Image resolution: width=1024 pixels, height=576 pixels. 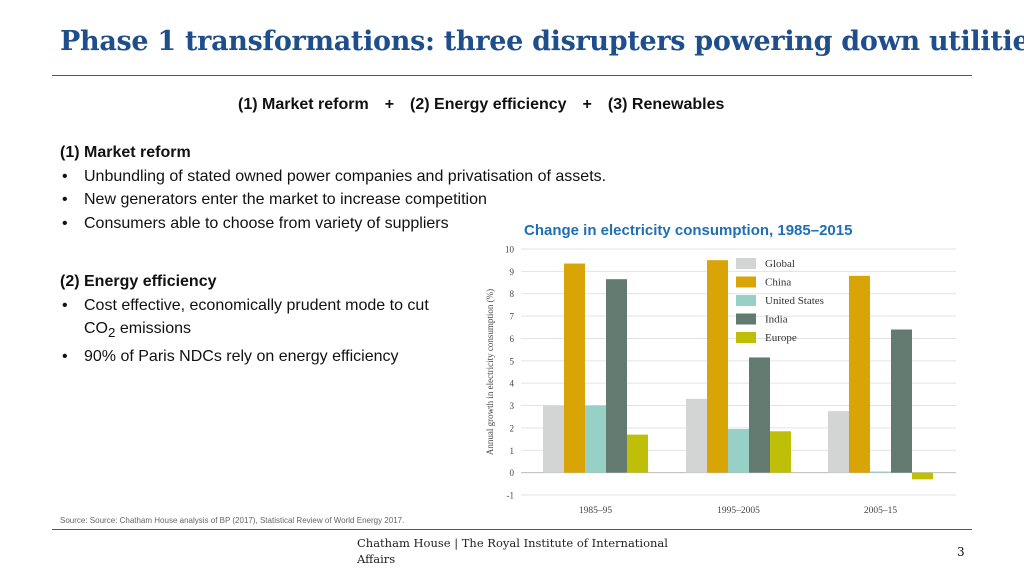 What do you see at coordinates (794, 301) in the screenshot?
I see `legend-label: United States` at bounding box center [794, 301].